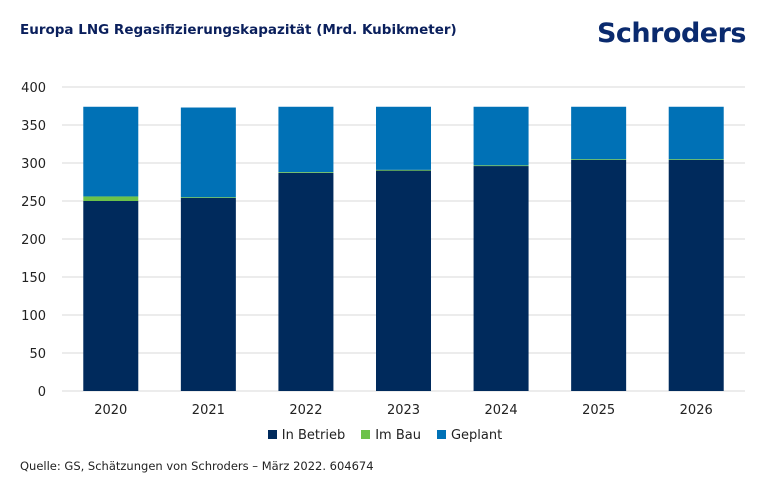 Image resolution: width=770 pixels, height=490 pixels. Describe the element at coordinates (305, 410) in the screenshot. I see `x-tick-label: 2022` at that location.